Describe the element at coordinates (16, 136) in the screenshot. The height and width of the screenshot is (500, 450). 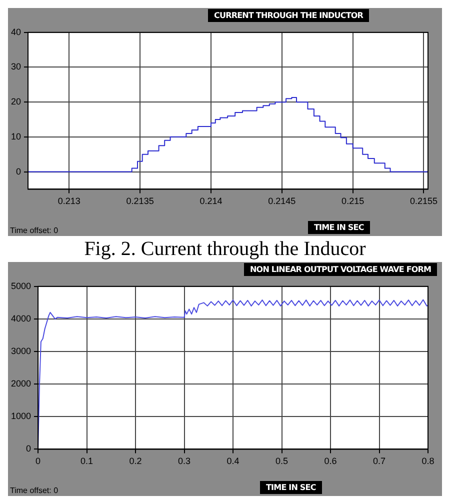
I see `y-tick-label: 10` at that location.